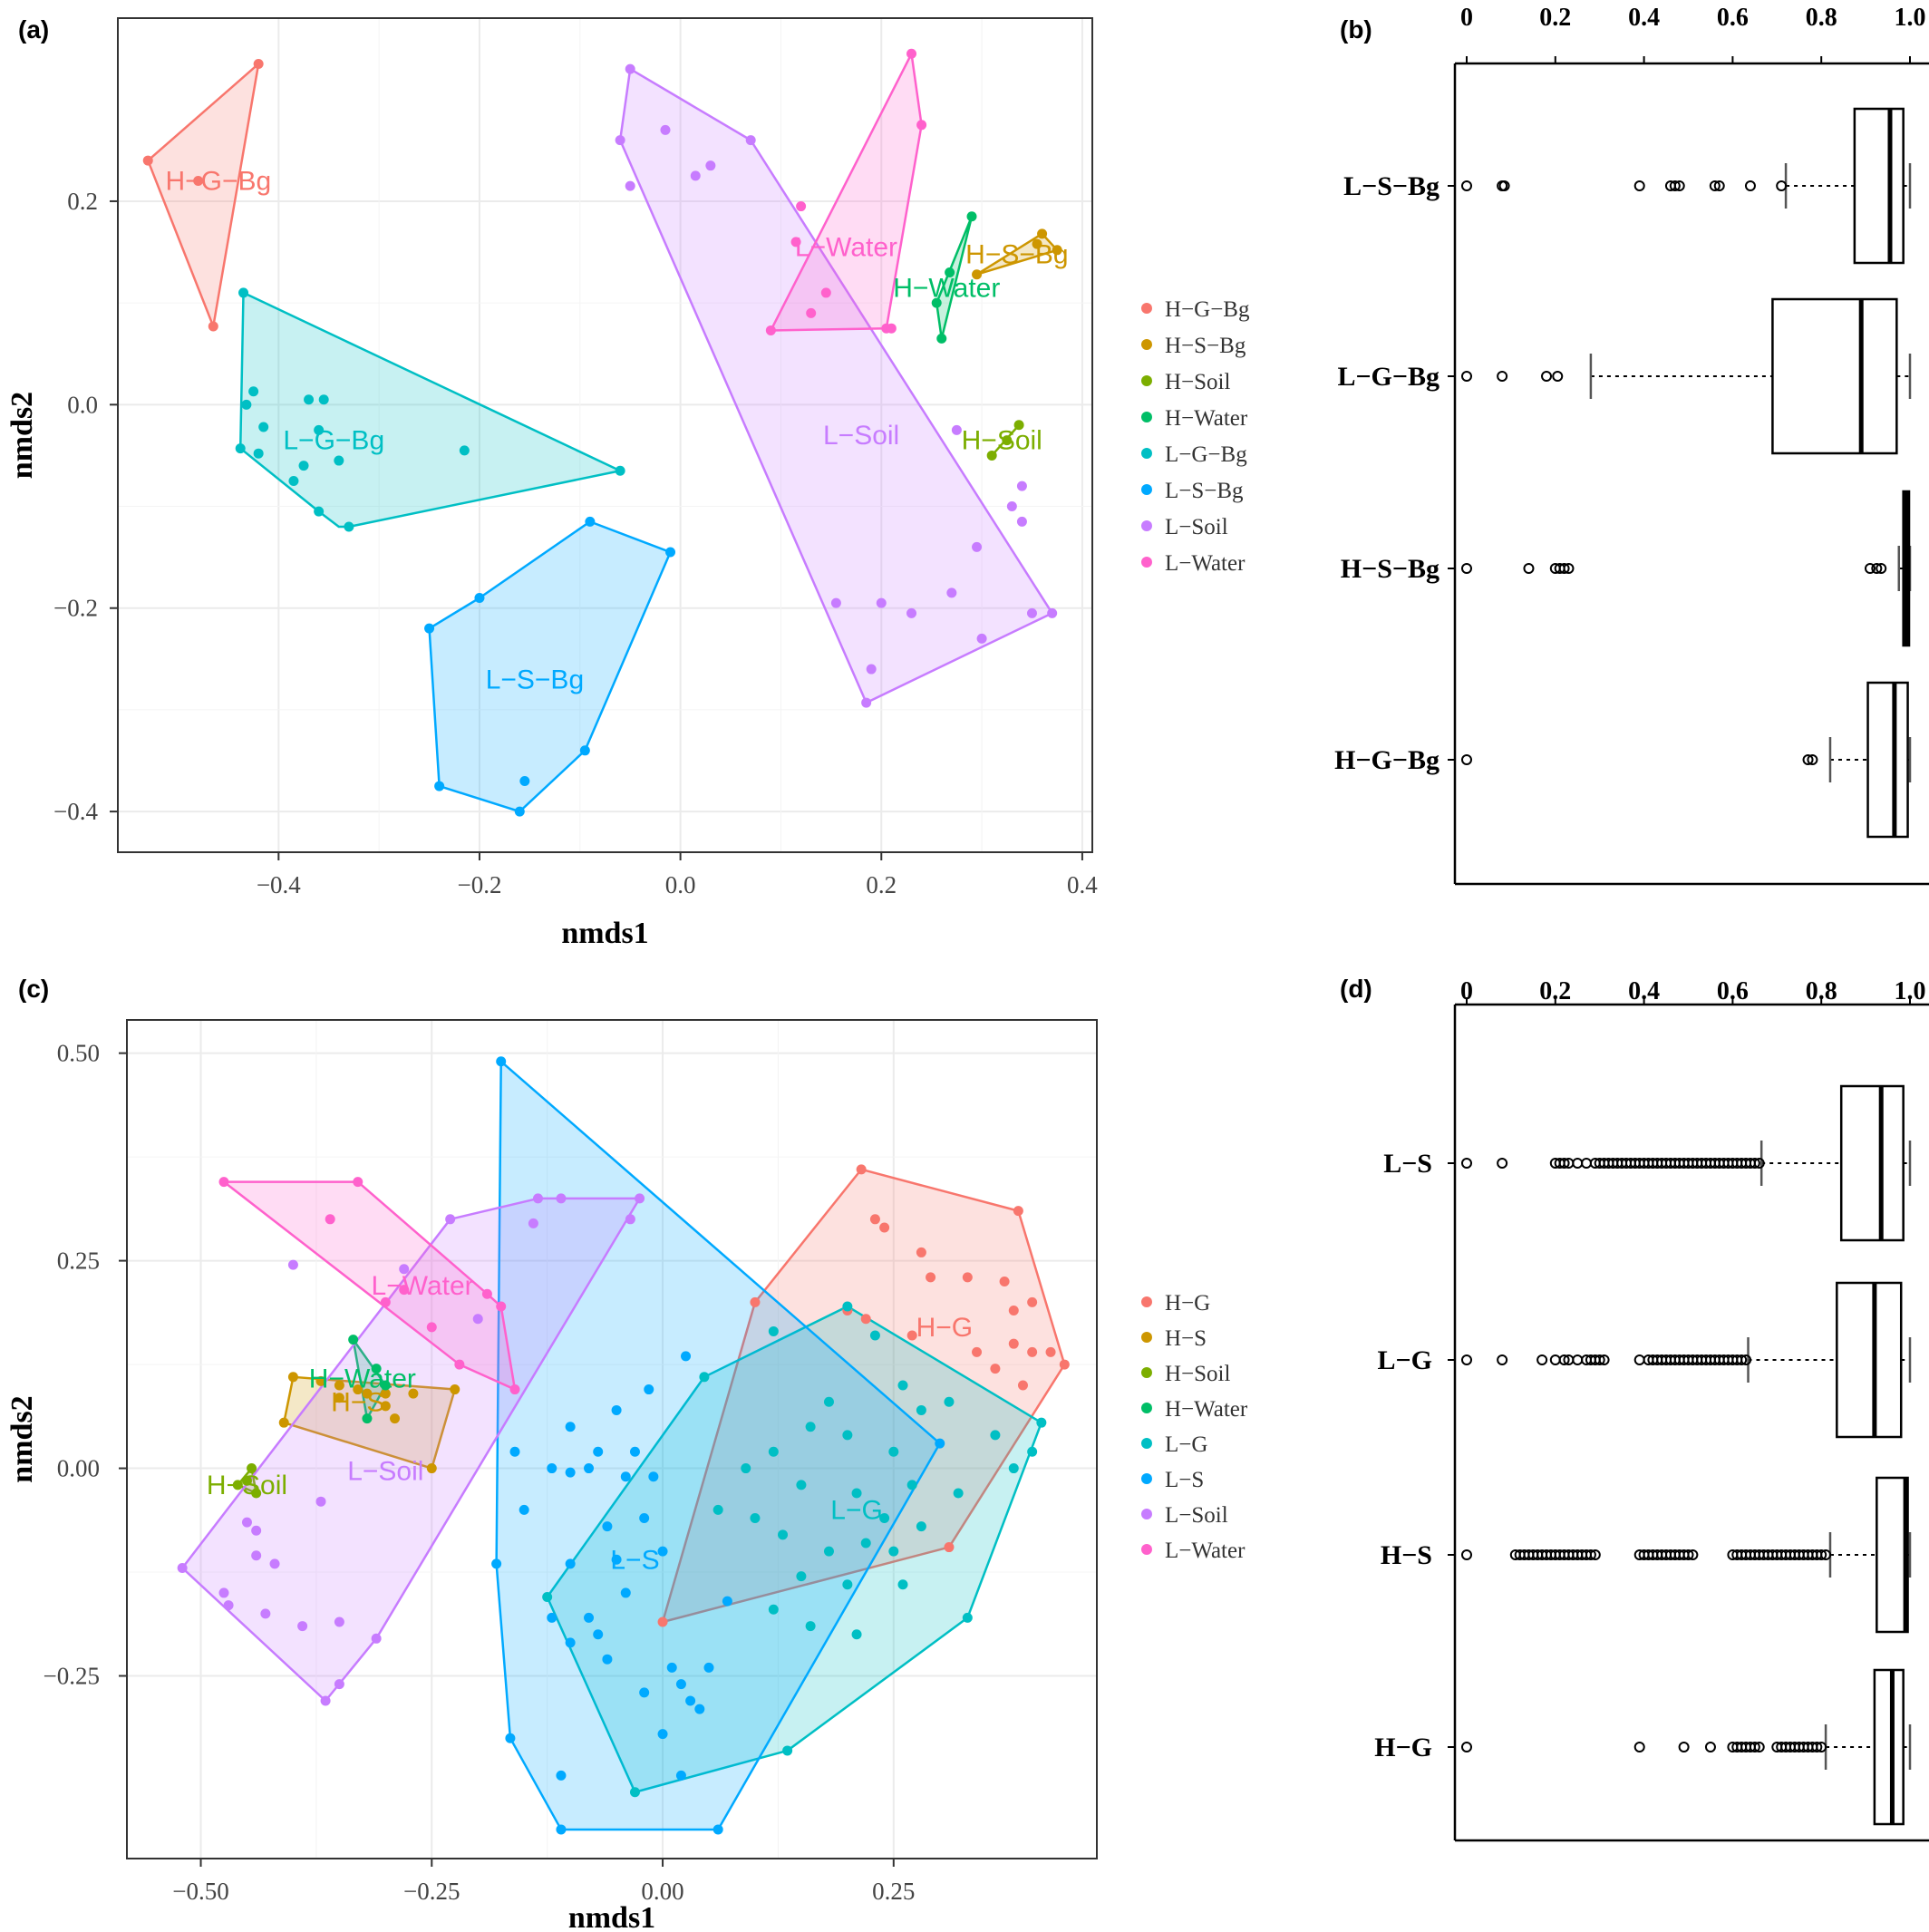 The width and height of the screenshot is (1929, 1932). Describe the element at coordinates (357, 1402) in the screenshot. I see `group-label: H−S` at that location.